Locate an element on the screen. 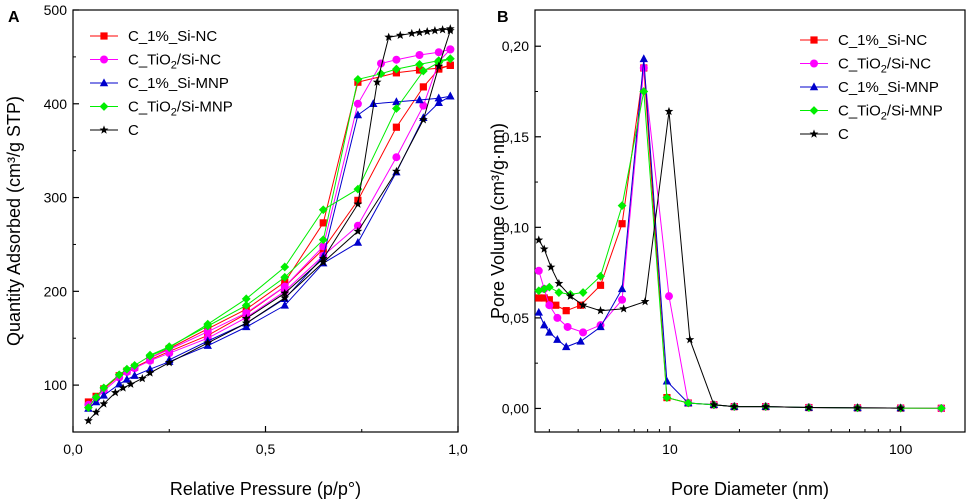  panel-a-y-tick-label: 300 is located at coordinates (56, 198).